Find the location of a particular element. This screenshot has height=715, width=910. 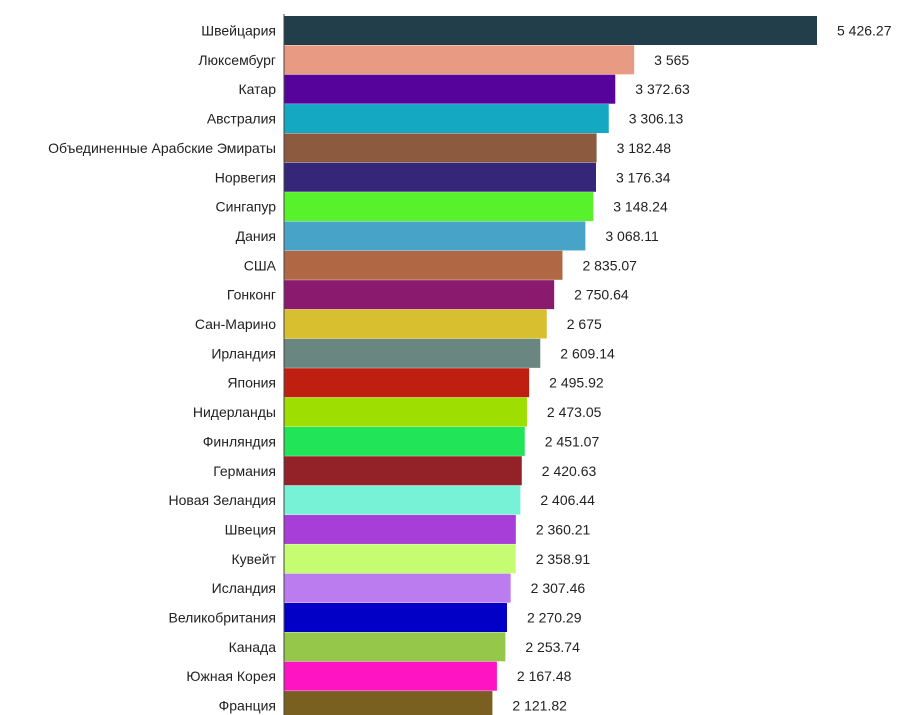

category-label: Сингапур is located at coordinates (246, 207).